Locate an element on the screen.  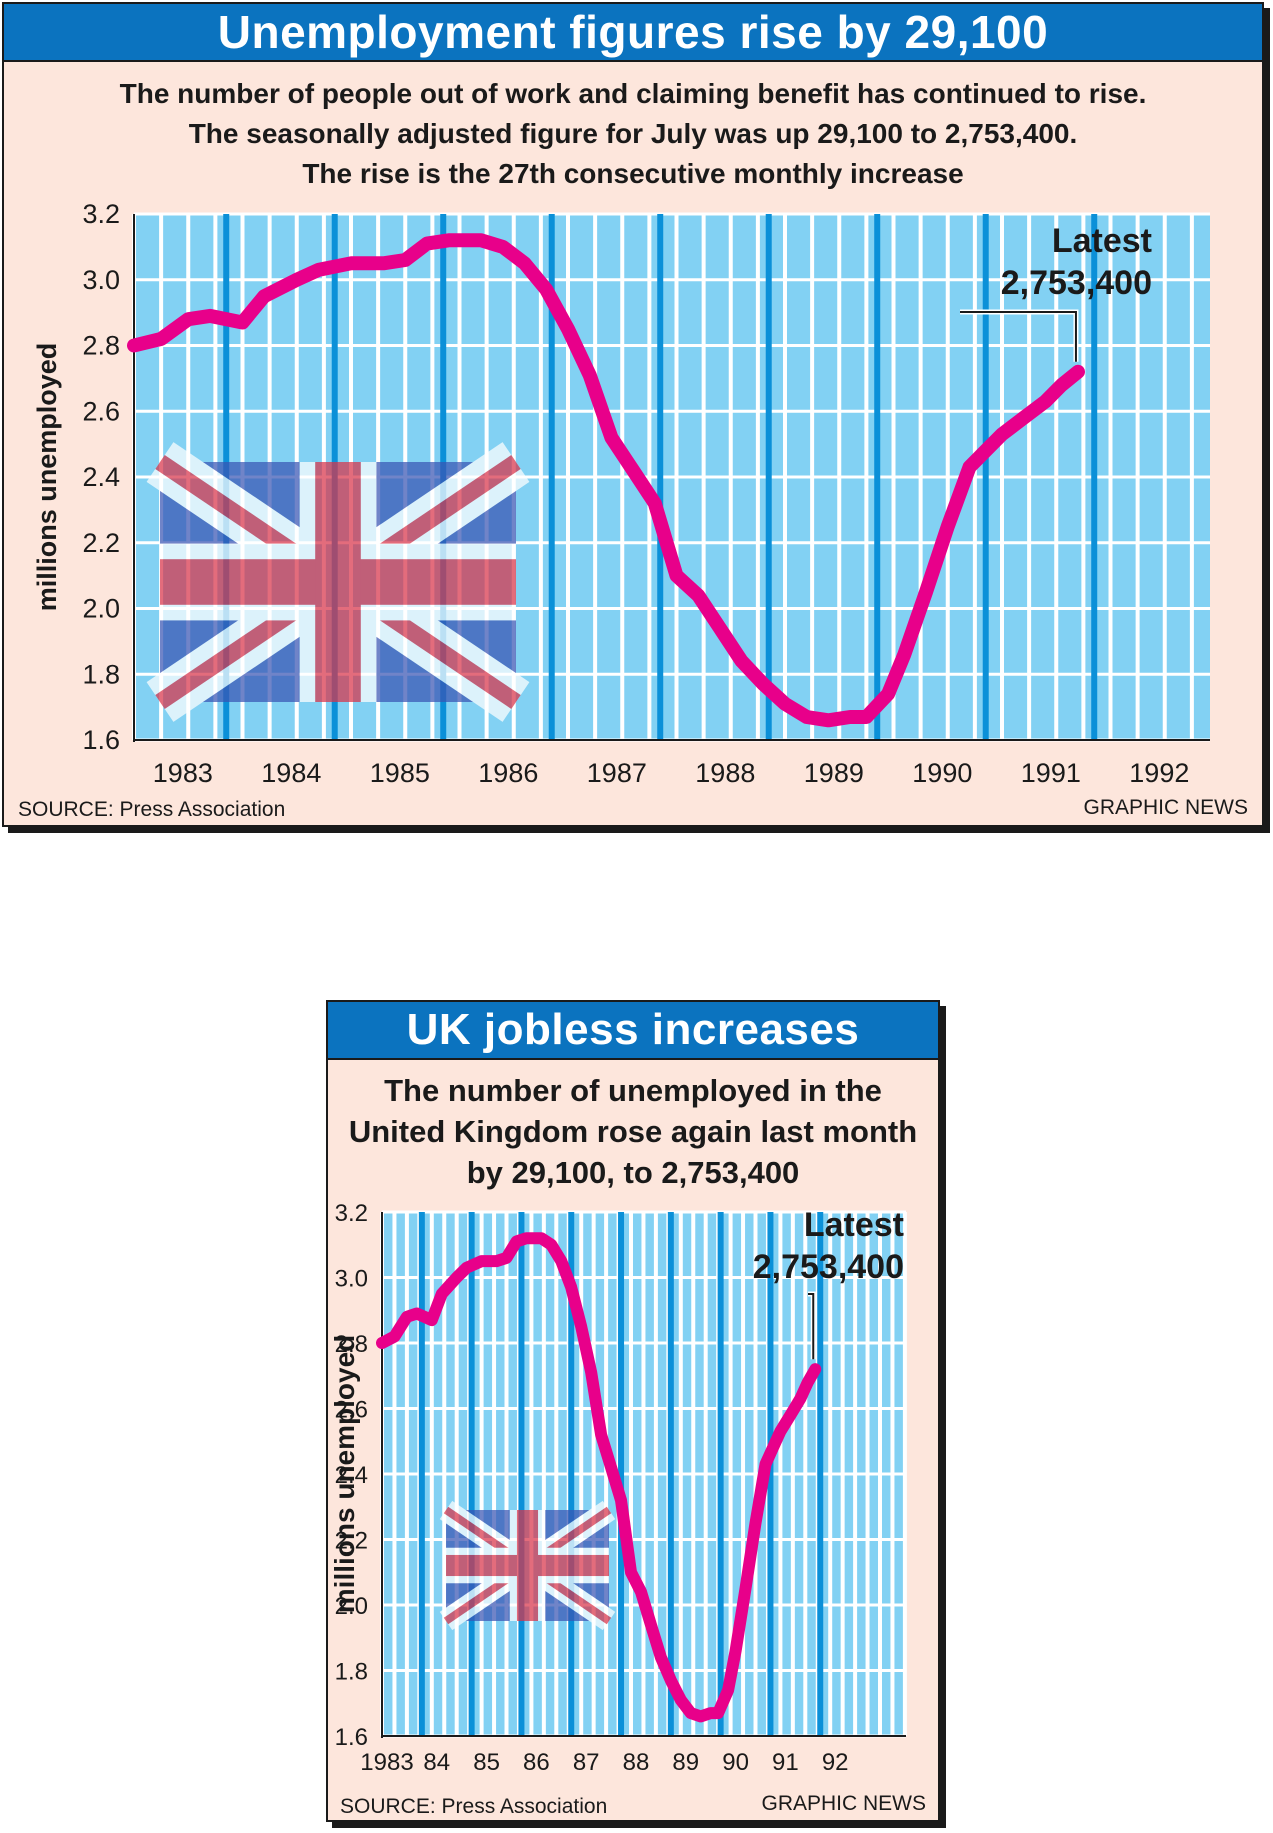
x-tick-label: 85 is located at coordinates (486, 1762).